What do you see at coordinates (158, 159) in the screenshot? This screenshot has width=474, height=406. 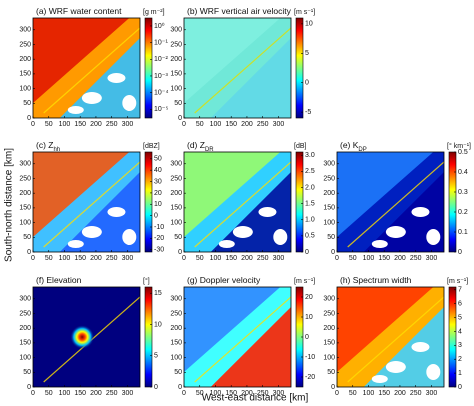 I see `colorbar-tick-label: 50` at bounding box center [158, 159].